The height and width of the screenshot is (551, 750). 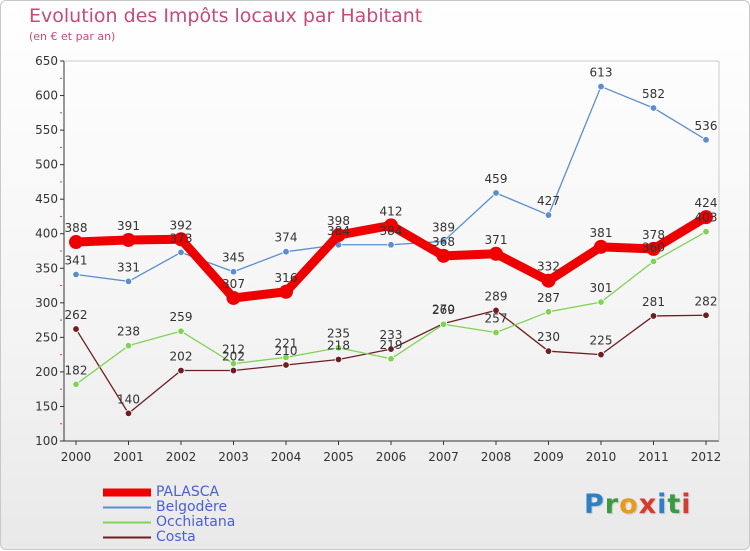 What do you see at coordinates (233, 457) in the screenshot?
I see `x-tick-label: 2003` at bounding box center [233, 457].